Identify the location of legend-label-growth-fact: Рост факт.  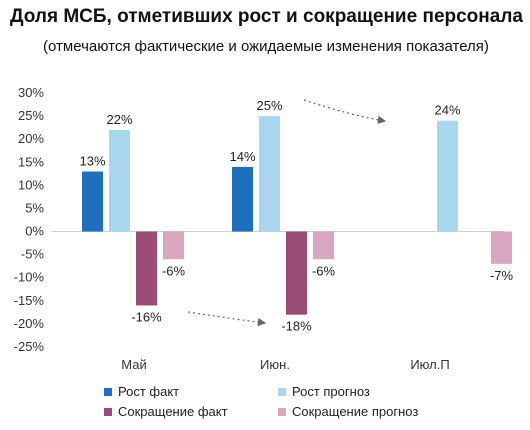
(149, 391).